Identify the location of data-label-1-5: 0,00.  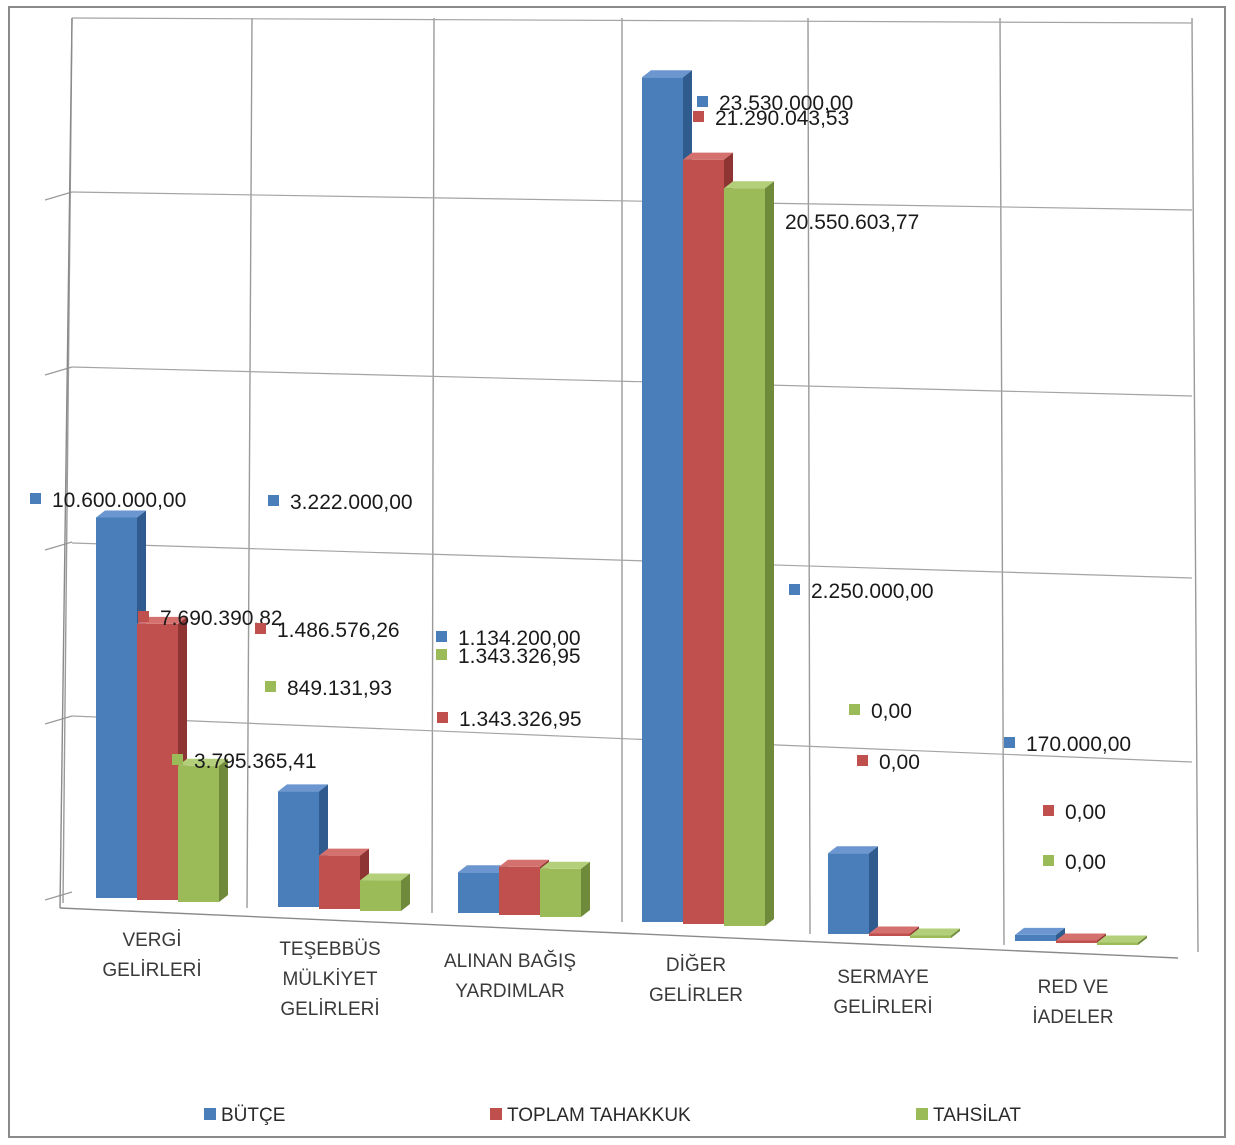
(1085, 812).